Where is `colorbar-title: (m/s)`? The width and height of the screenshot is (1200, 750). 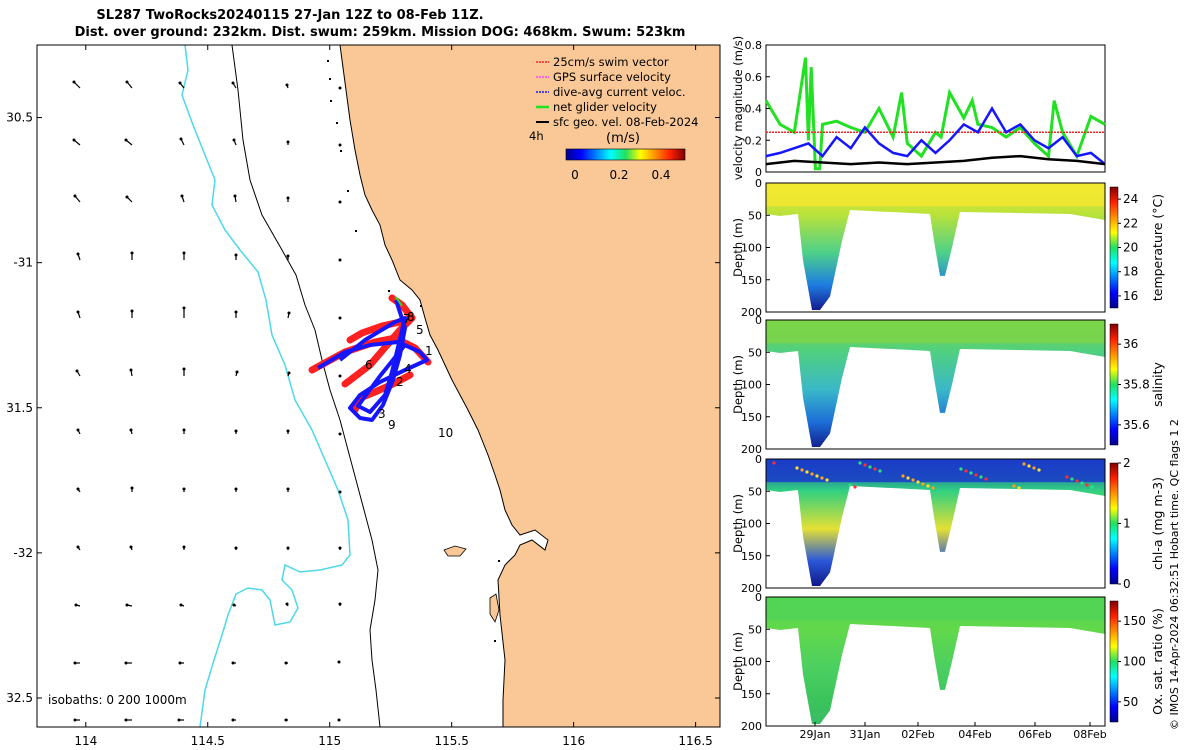
colorbar-title: (m/s) is located at coordinates (623, 138).